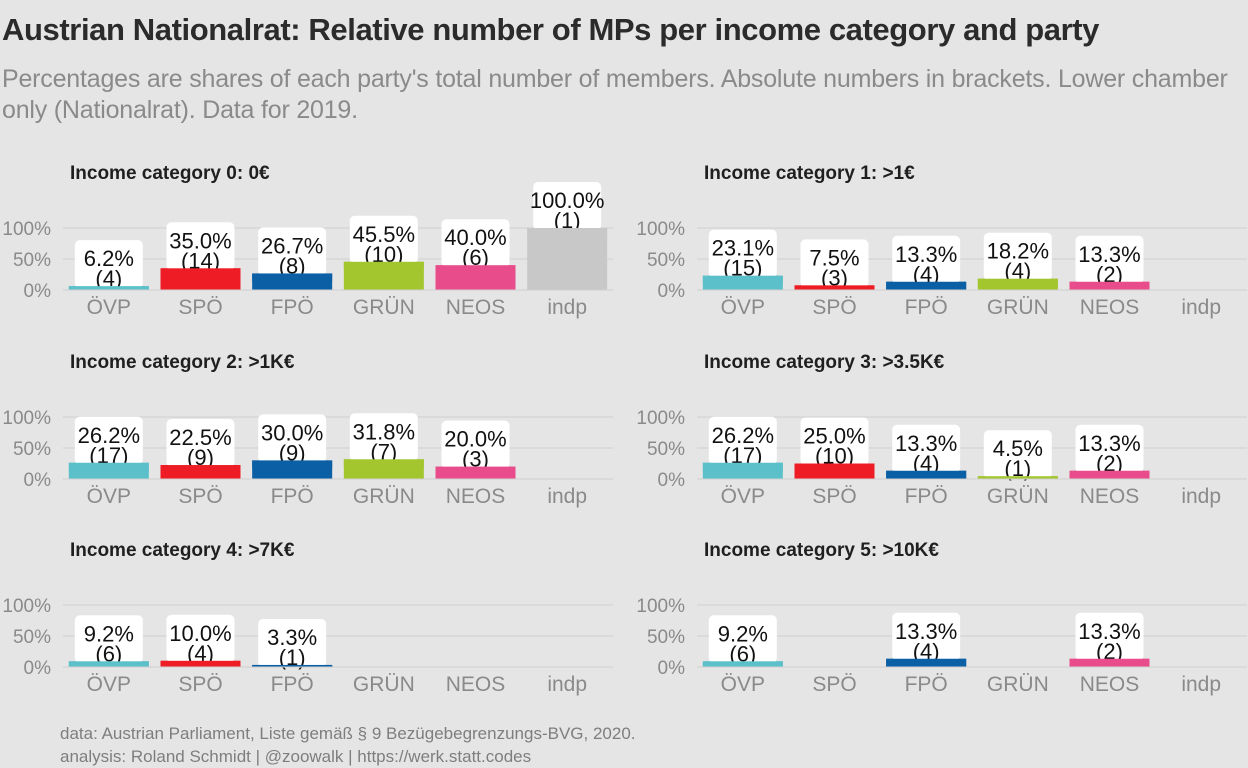 The image size is (1248, 768). I want to click on panel-title: Income category 4: >7K€, so click(182, 550).